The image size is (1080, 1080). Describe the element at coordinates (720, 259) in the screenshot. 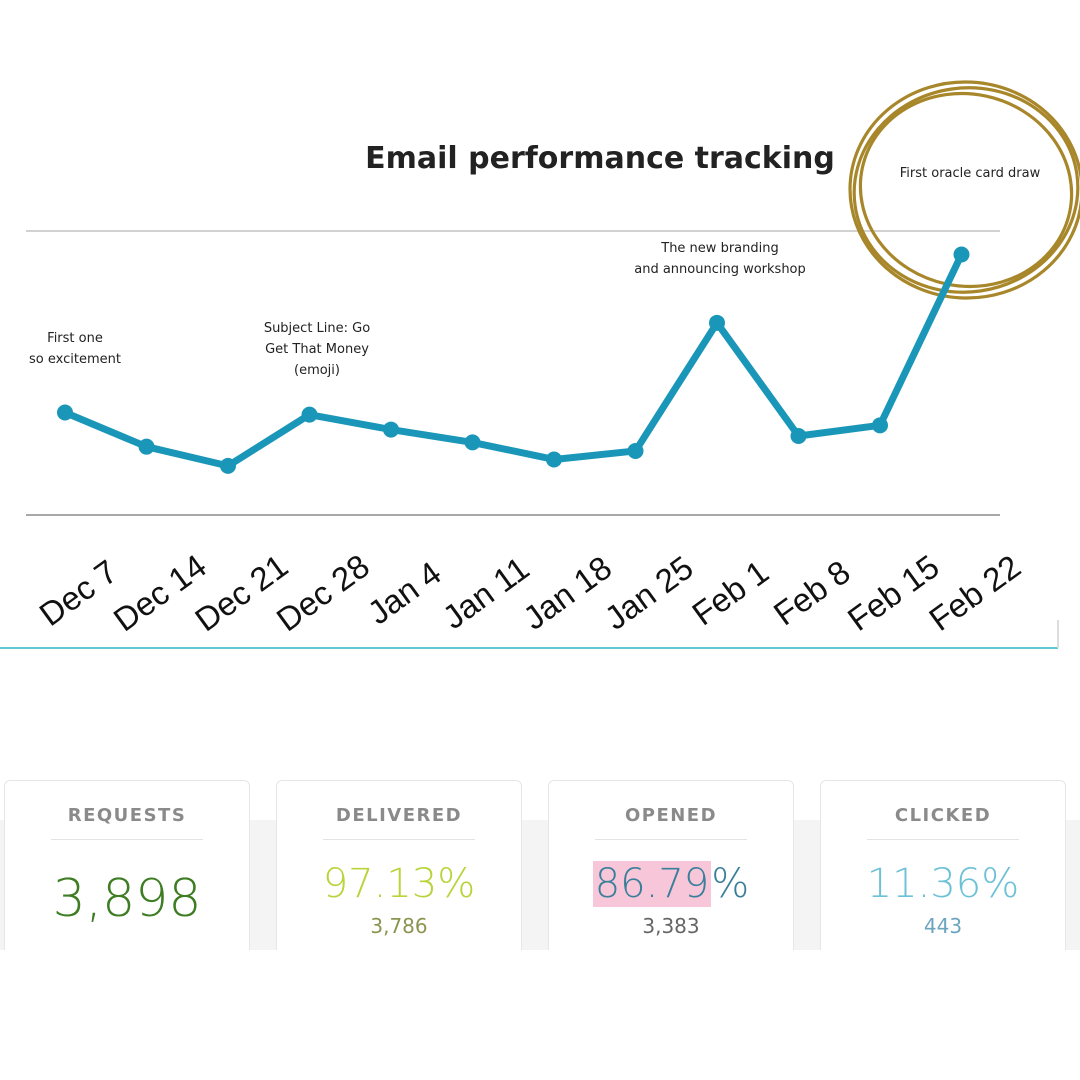

I see `chart-annotation: The new branding and announcing workshop` at that location.